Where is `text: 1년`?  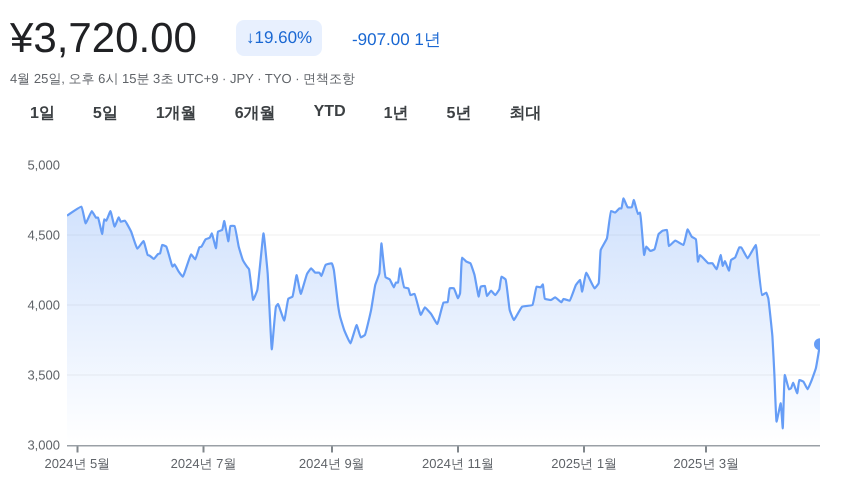
text: 1년 is located at coordinates (396, 114).